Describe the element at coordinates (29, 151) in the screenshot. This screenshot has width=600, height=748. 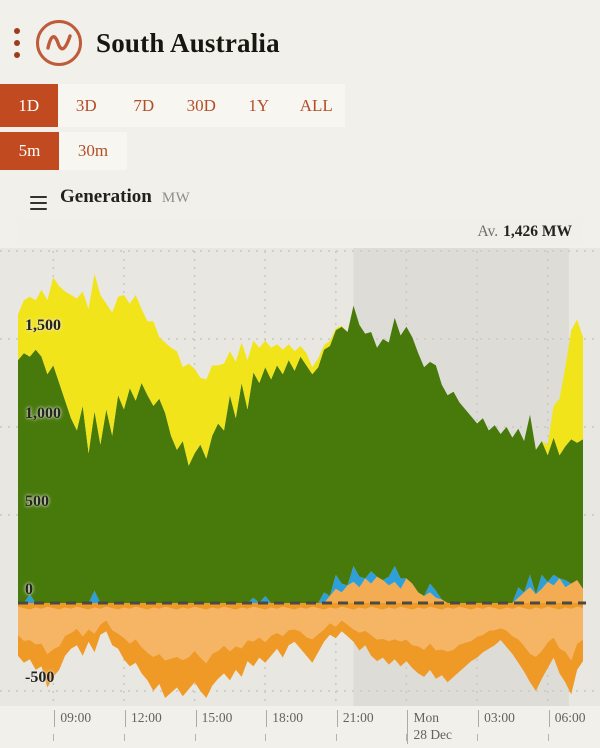
I see `tab-interval-5m: 5m` at that location.